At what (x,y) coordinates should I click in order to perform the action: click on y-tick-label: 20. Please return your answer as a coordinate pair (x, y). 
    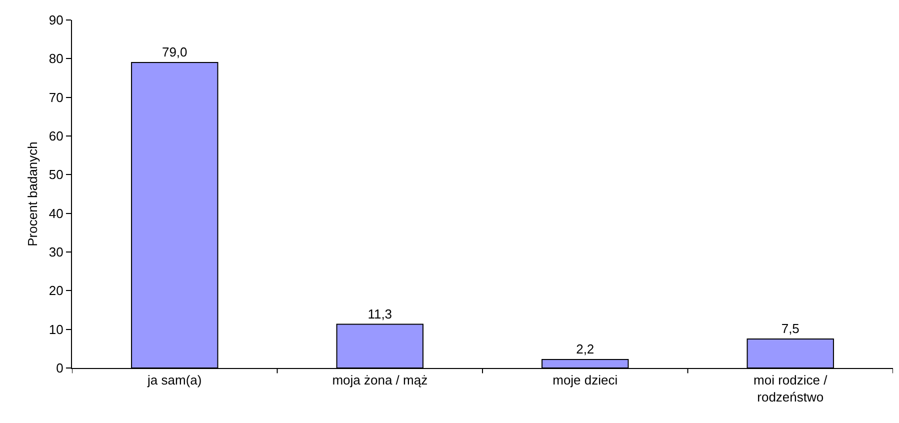
    Looking at the image, I should click on (56, 290).